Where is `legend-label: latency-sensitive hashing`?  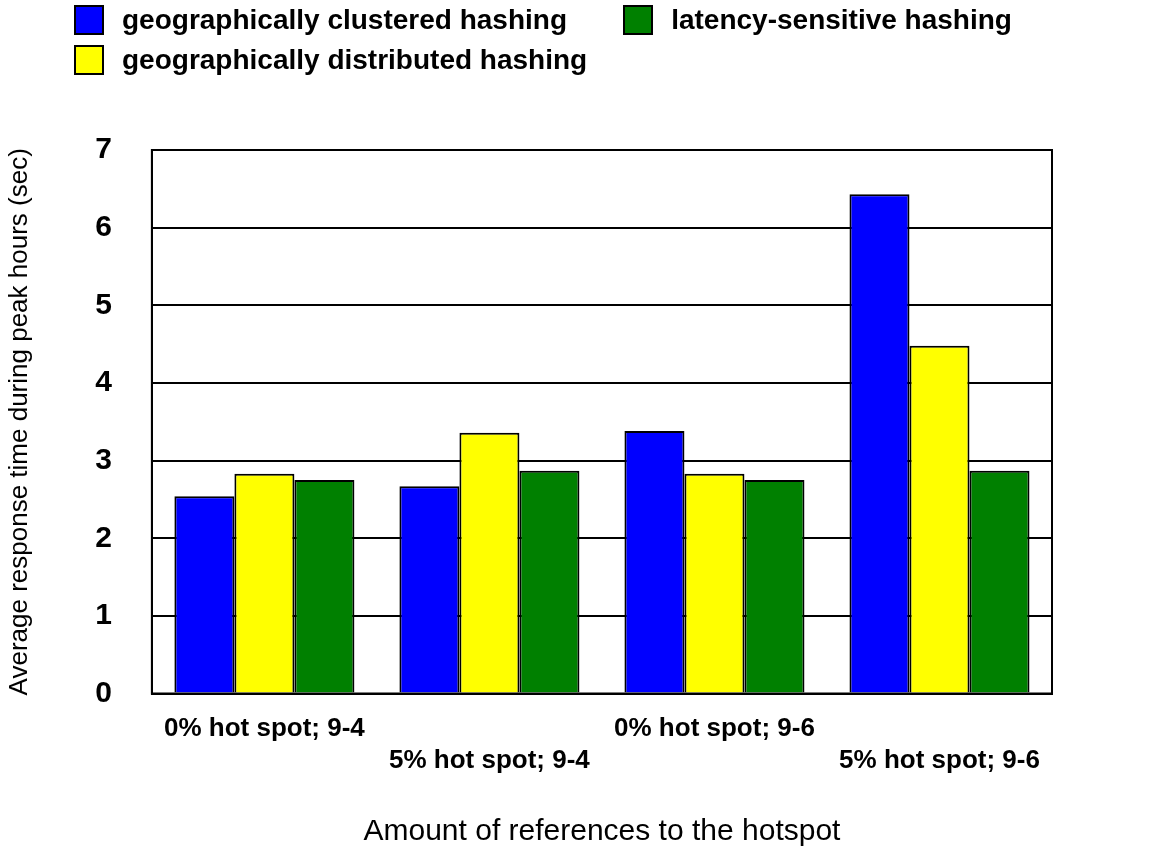
legend-label: latency-sensitive hashing is located at coordinates (841, 20).